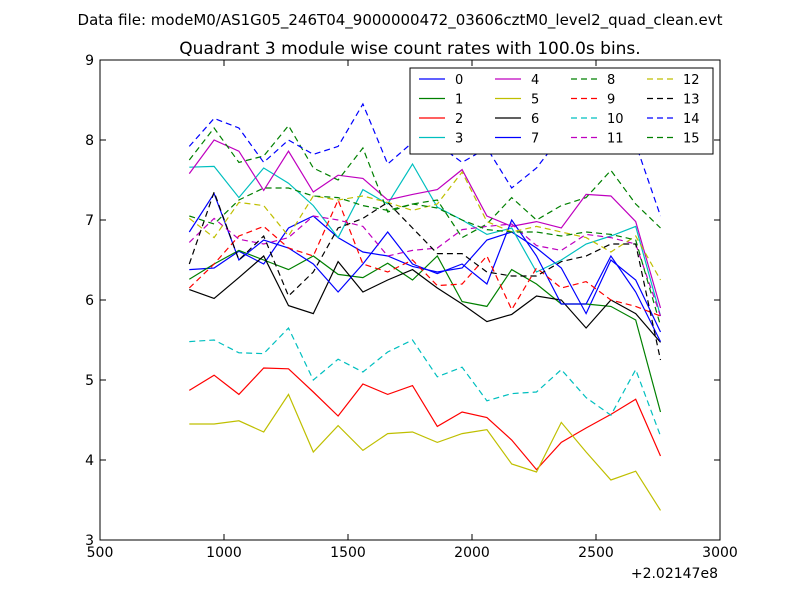  What do you see at coordinates (596, 553) in the screenshot?
I see `x-tick-label-4: 2500` at bounding box center [596, 553].